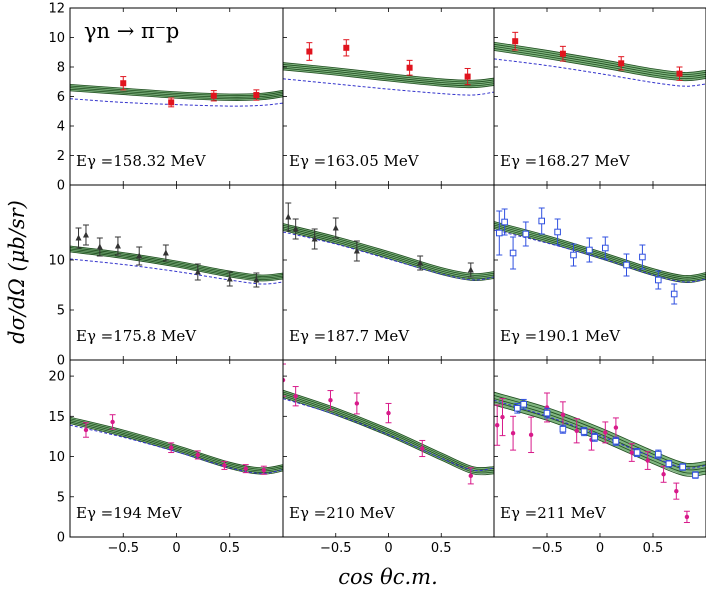 This screenshot has width=706, height=597. I want to click on panel: 0 5 10 Eγ =175.8 MeV, so click(166, 276).